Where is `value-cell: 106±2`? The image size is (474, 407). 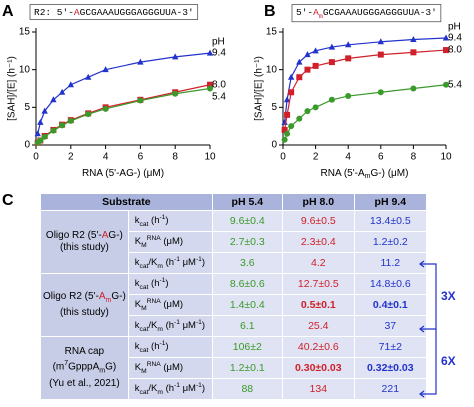
value-cell: 106±2 is located at coordinates (247, 347).